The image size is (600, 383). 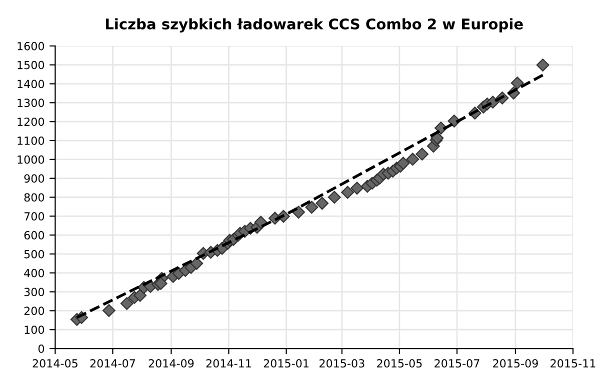 What do you see at coordinates (399, 363) in the screenshot?
I see `x-tick-label: 2015-05` at bounding box center [399, 363].